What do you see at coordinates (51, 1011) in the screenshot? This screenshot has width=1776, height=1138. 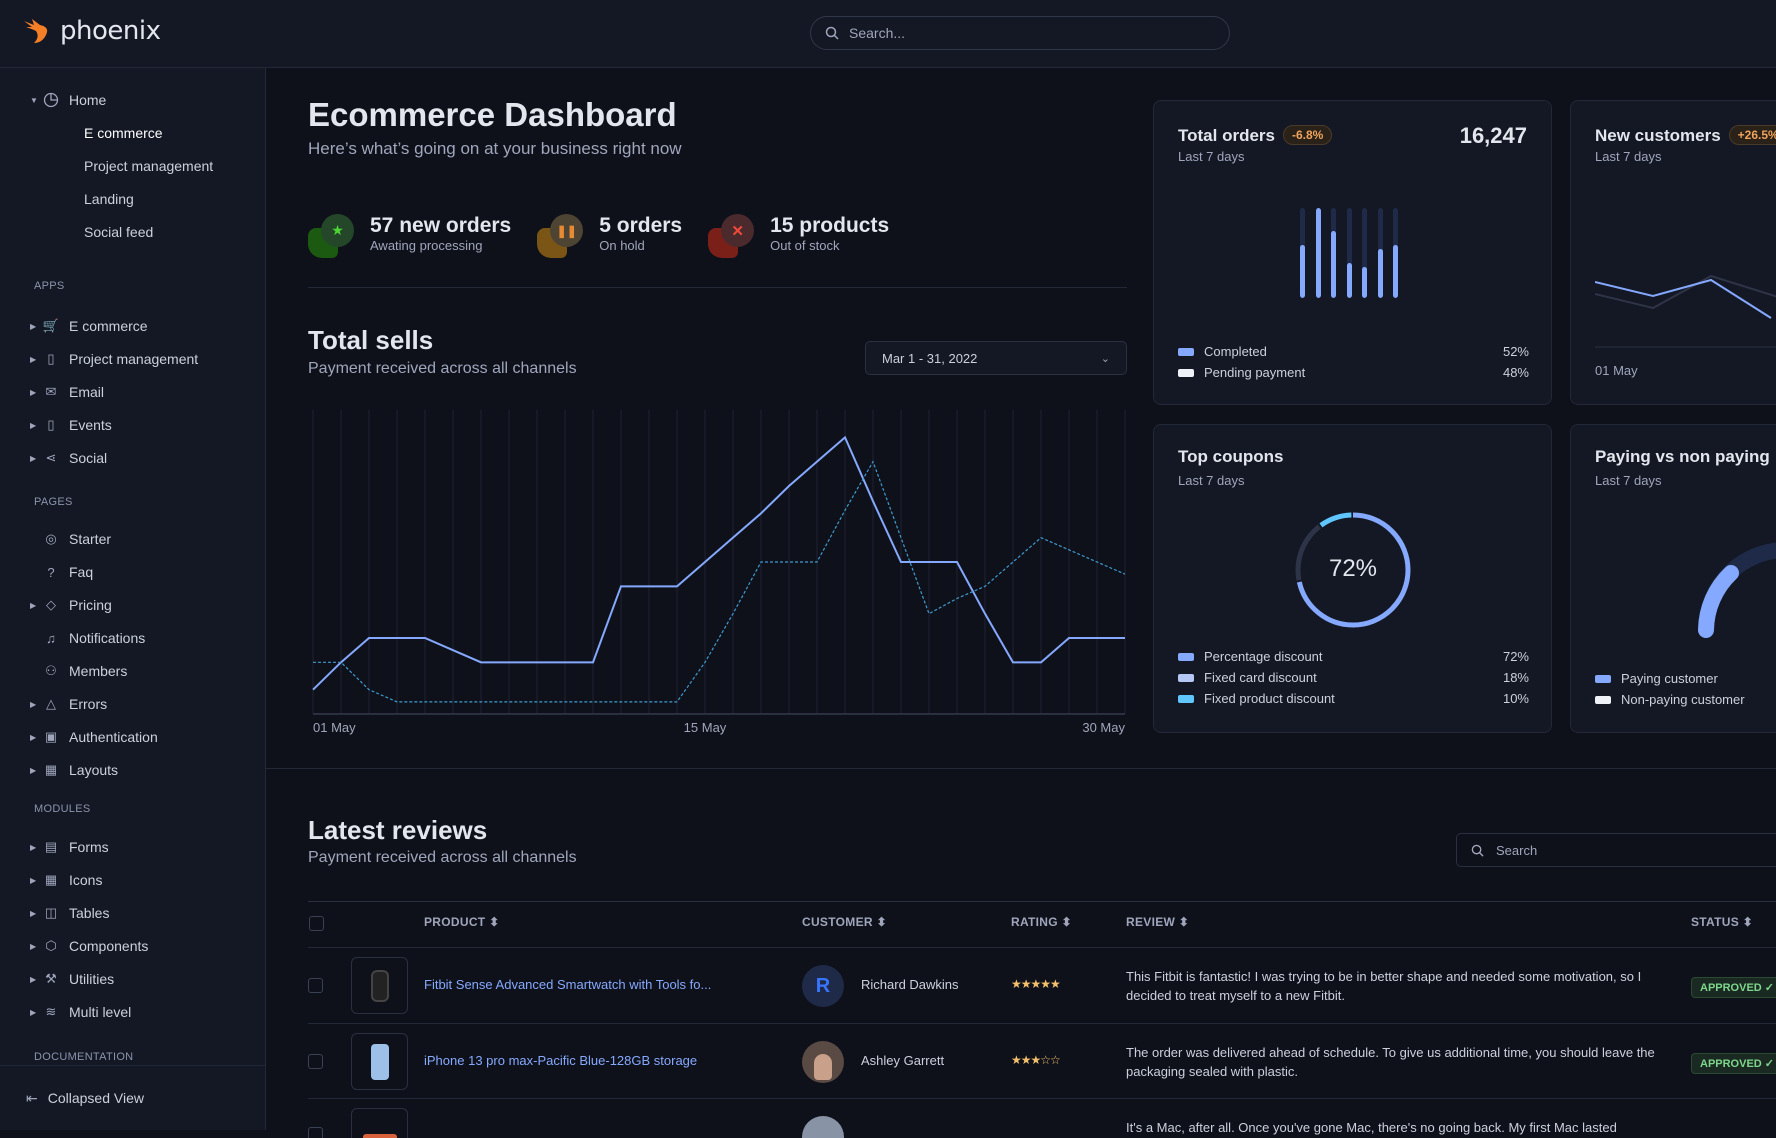 I see `layers-icon: ≋` at bounding box center [51, 1011].